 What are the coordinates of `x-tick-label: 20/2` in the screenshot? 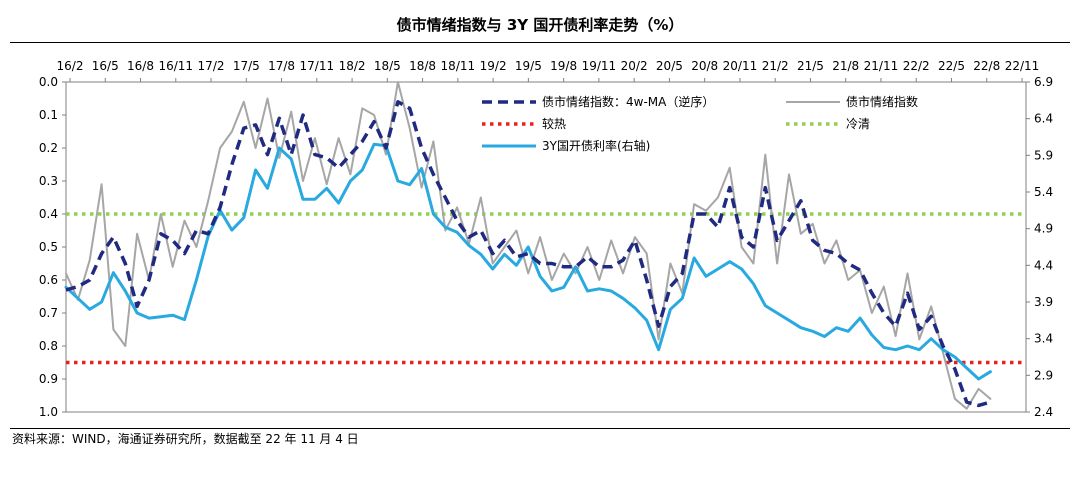 It's located at (634, 66).